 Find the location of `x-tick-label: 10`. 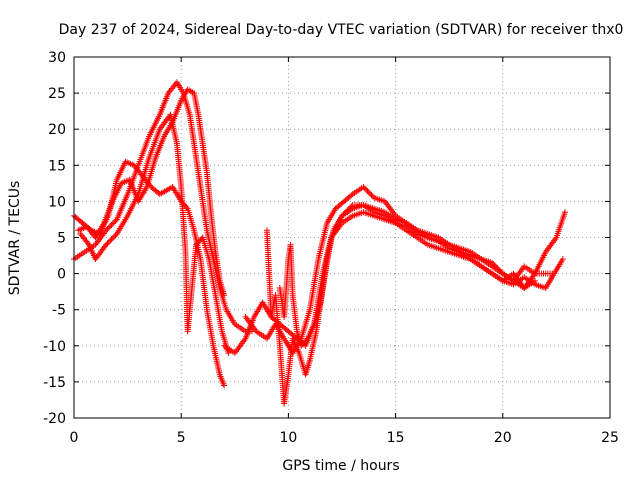

x-tick-label: 10 is located at coordinates (288, 438).